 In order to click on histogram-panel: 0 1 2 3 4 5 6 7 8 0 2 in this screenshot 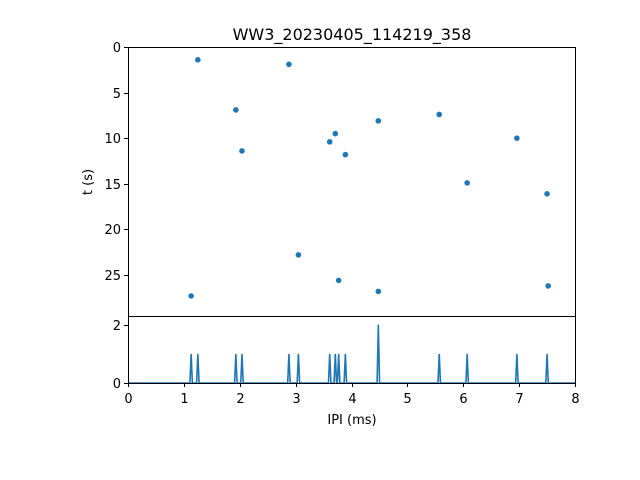, I will do `click(346, 361)`.